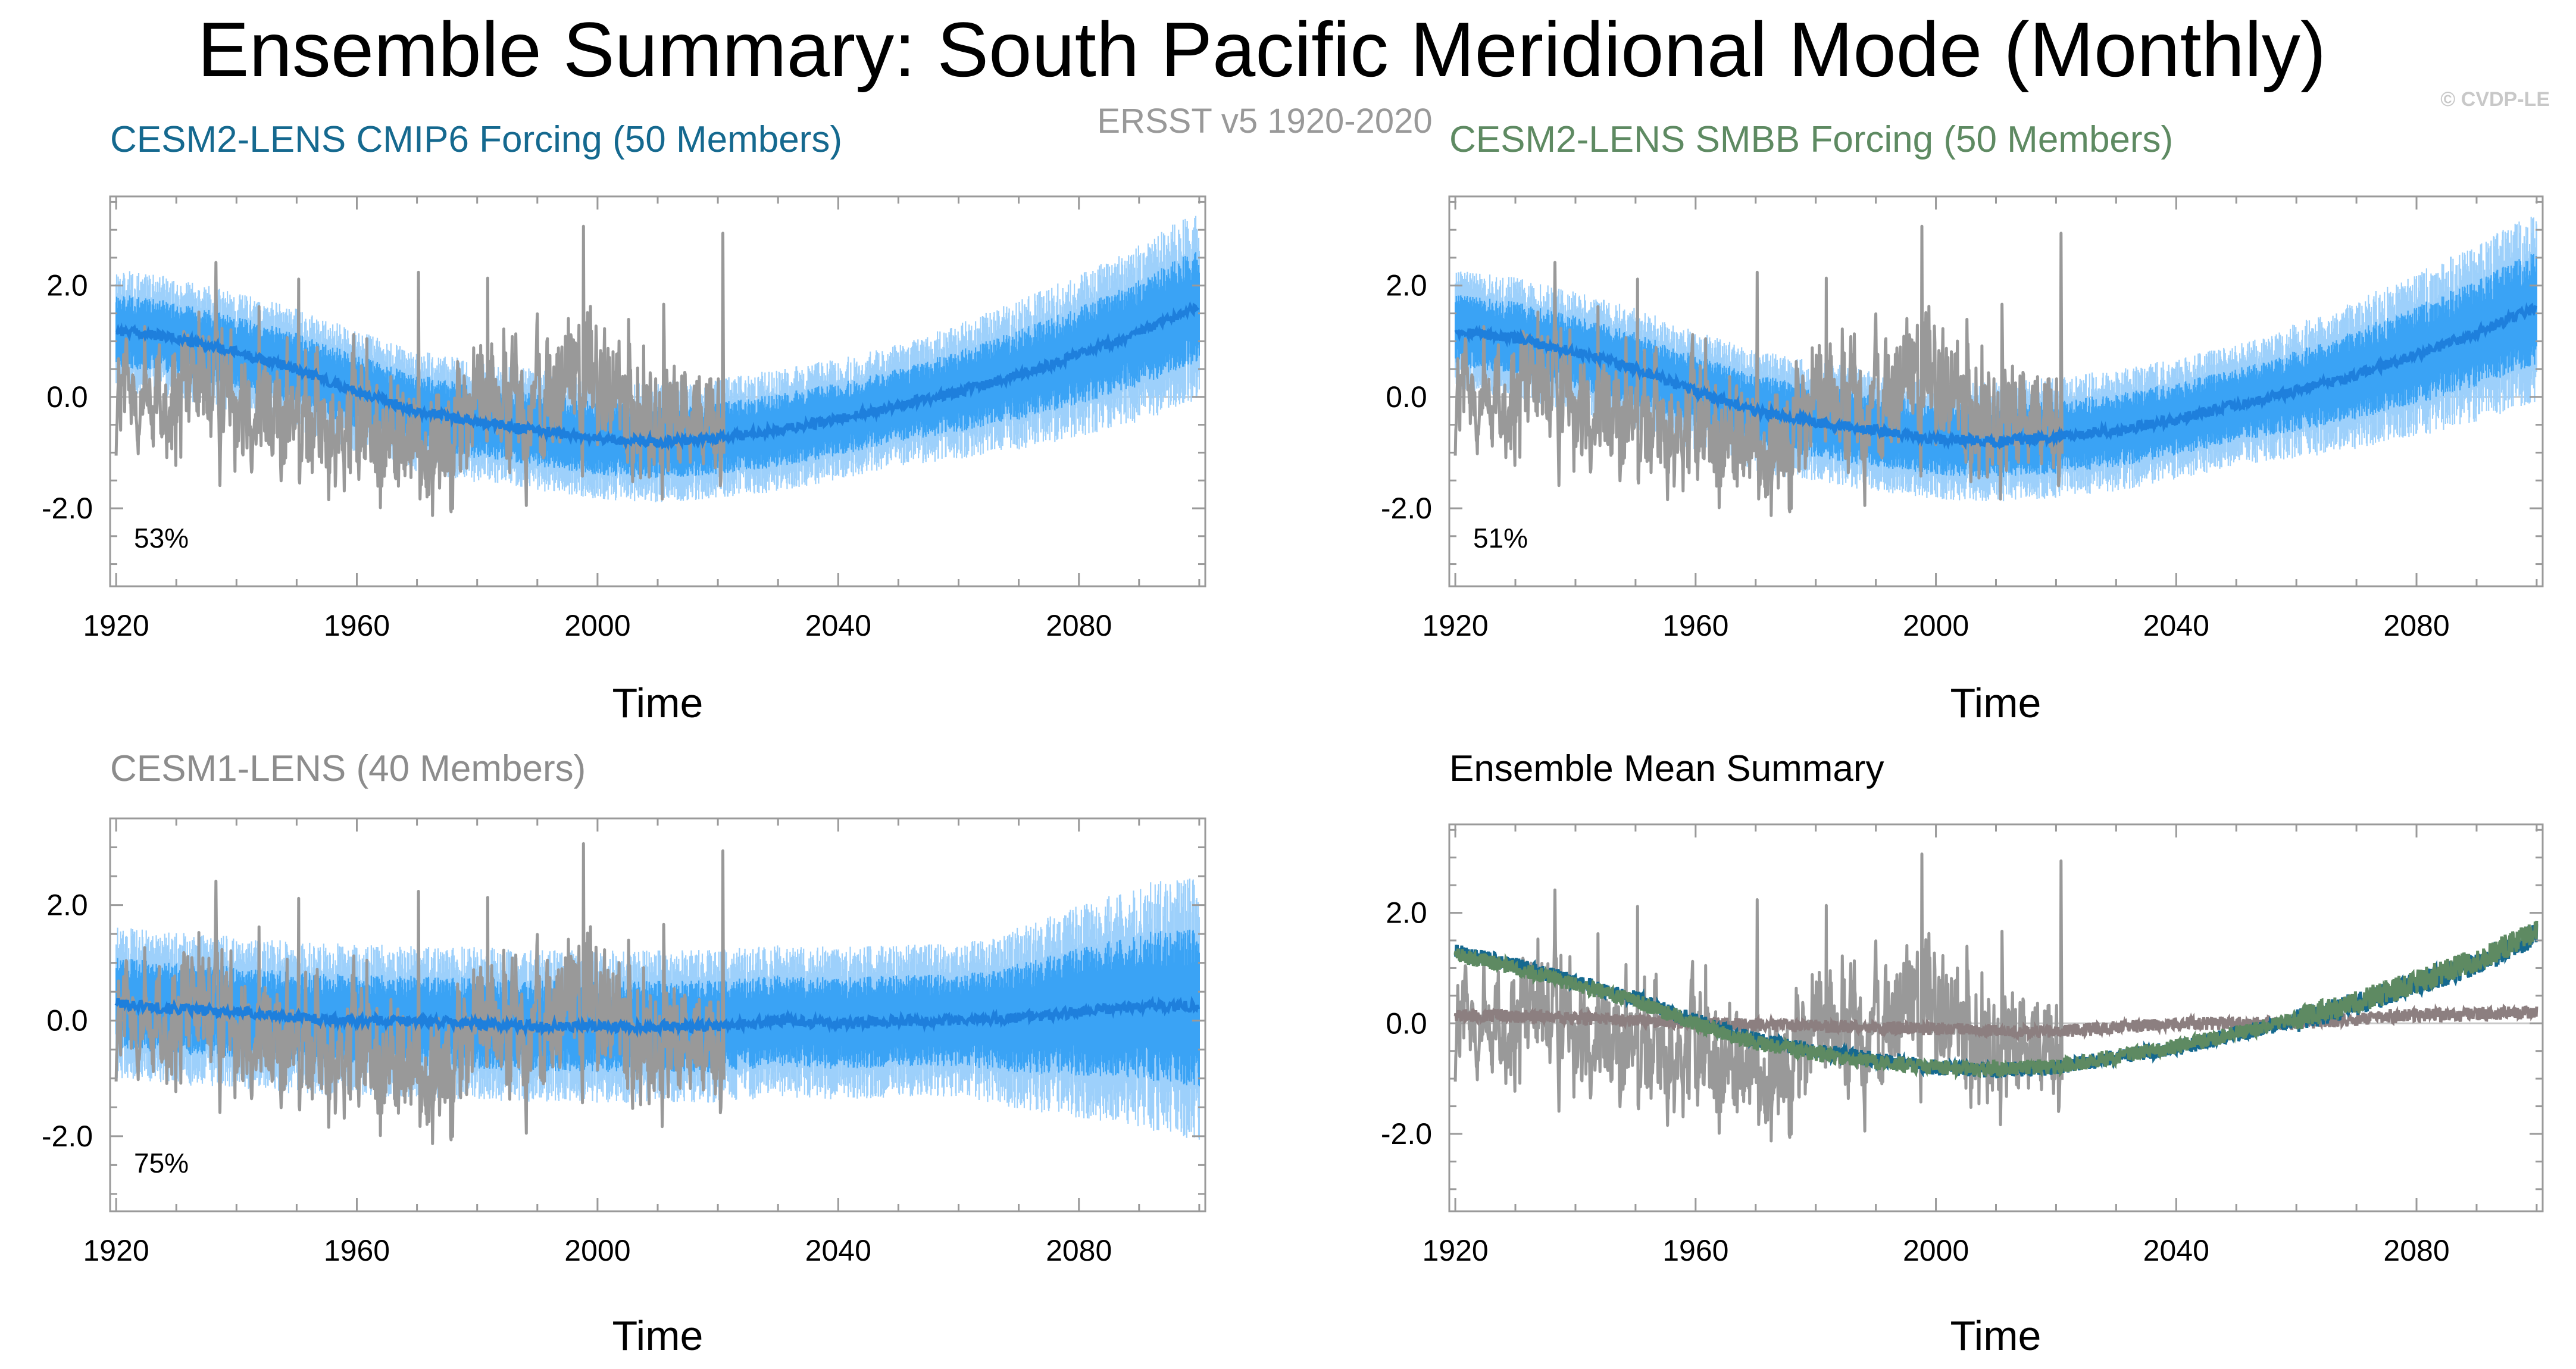 This screenshot has height=1369, width=2576. Describe the element at coordinates (1500, 538) in the screenshot. I see `percent-label: 51%` at that location.